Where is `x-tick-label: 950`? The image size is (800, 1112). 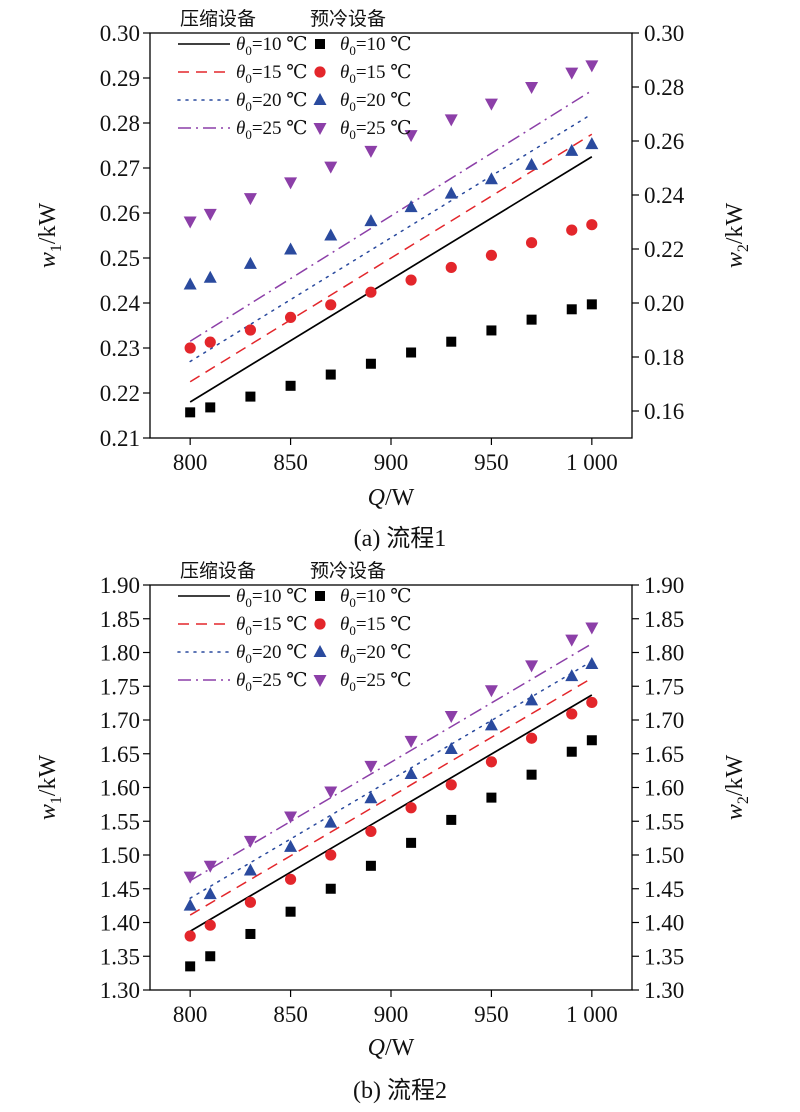
x-tick-label: 950 is located at coordinates (491, 462).